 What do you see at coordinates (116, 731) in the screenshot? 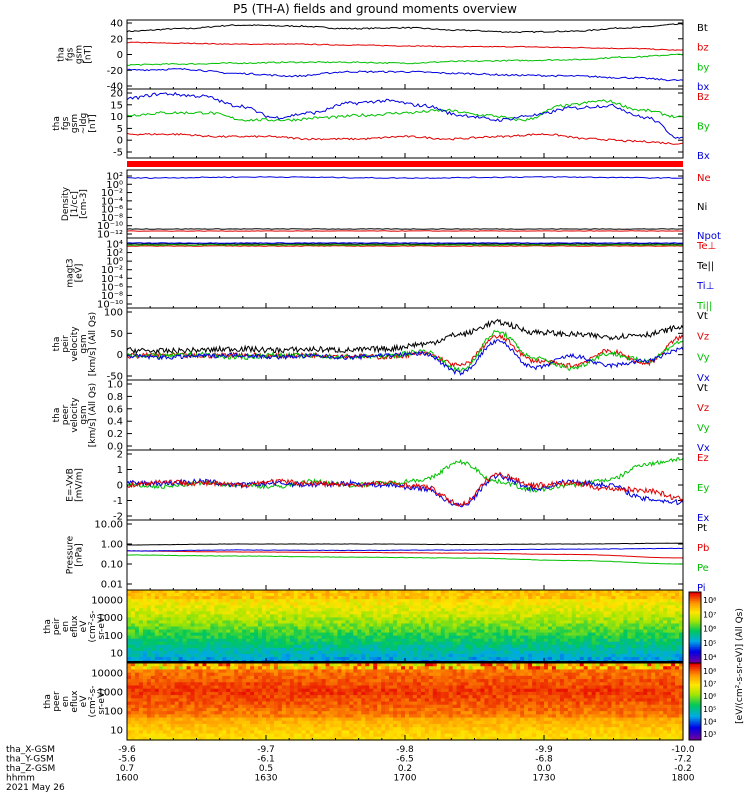
I see `ytick-label-peerspec-3: 10` at bounding box center [116, 731].